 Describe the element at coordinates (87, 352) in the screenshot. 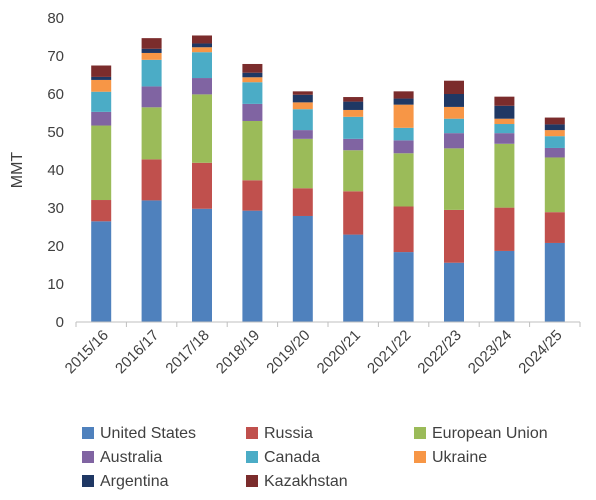

I see `x-tick-label: 2015/16` at that location.